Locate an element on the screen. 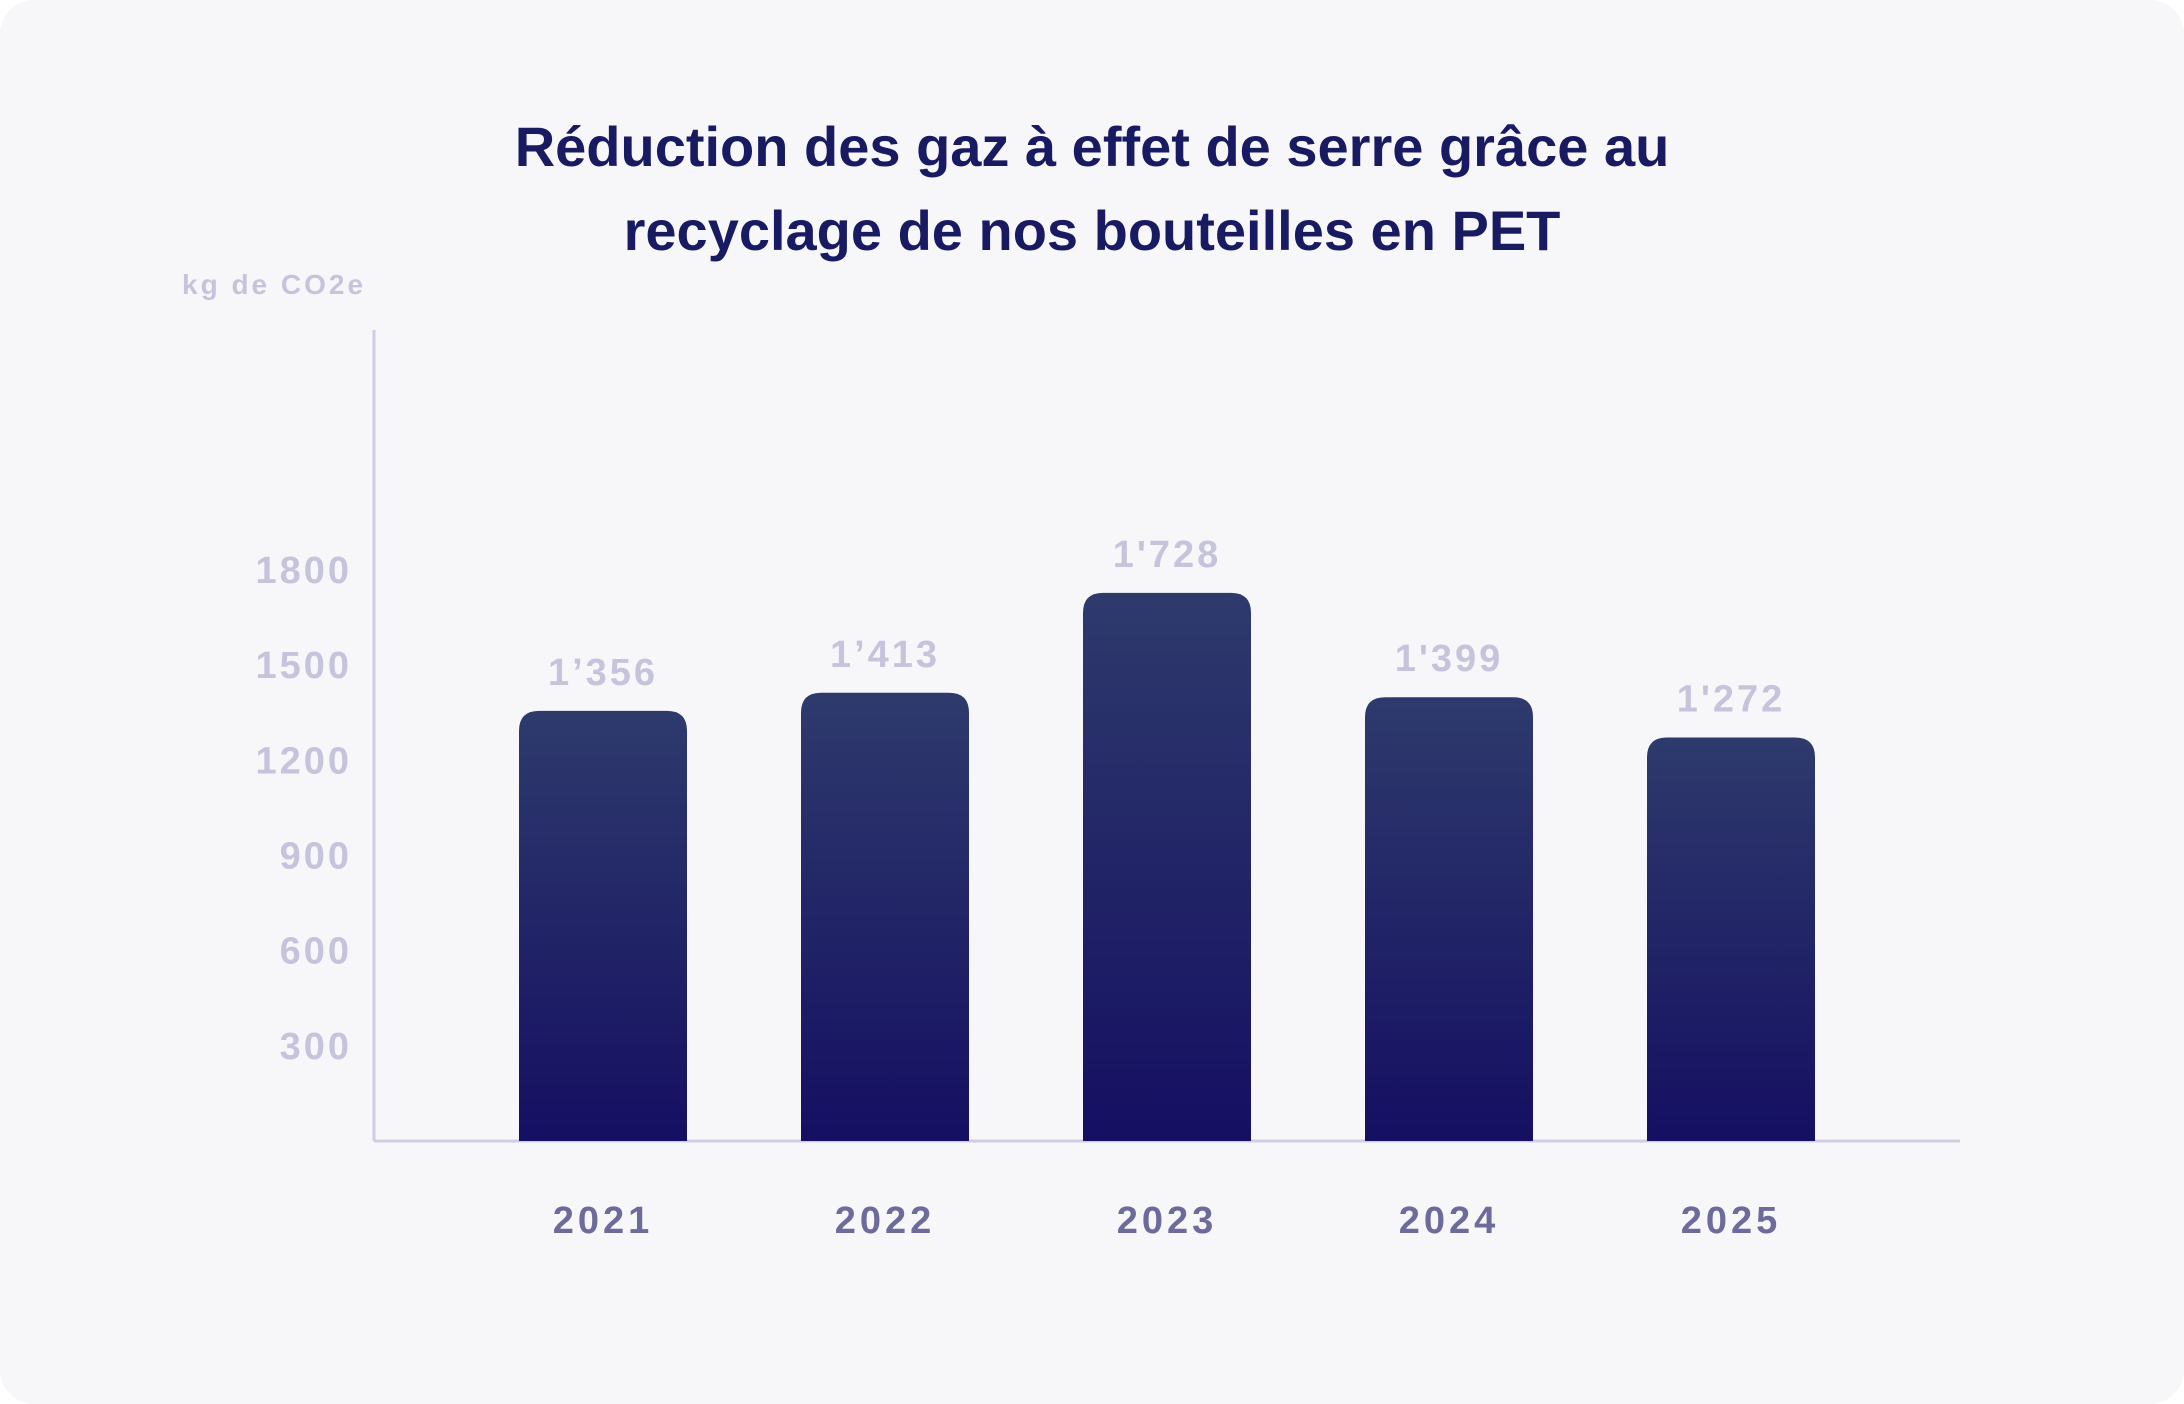  x-tick-label: 2021 is located at coordinates (603, 1221).